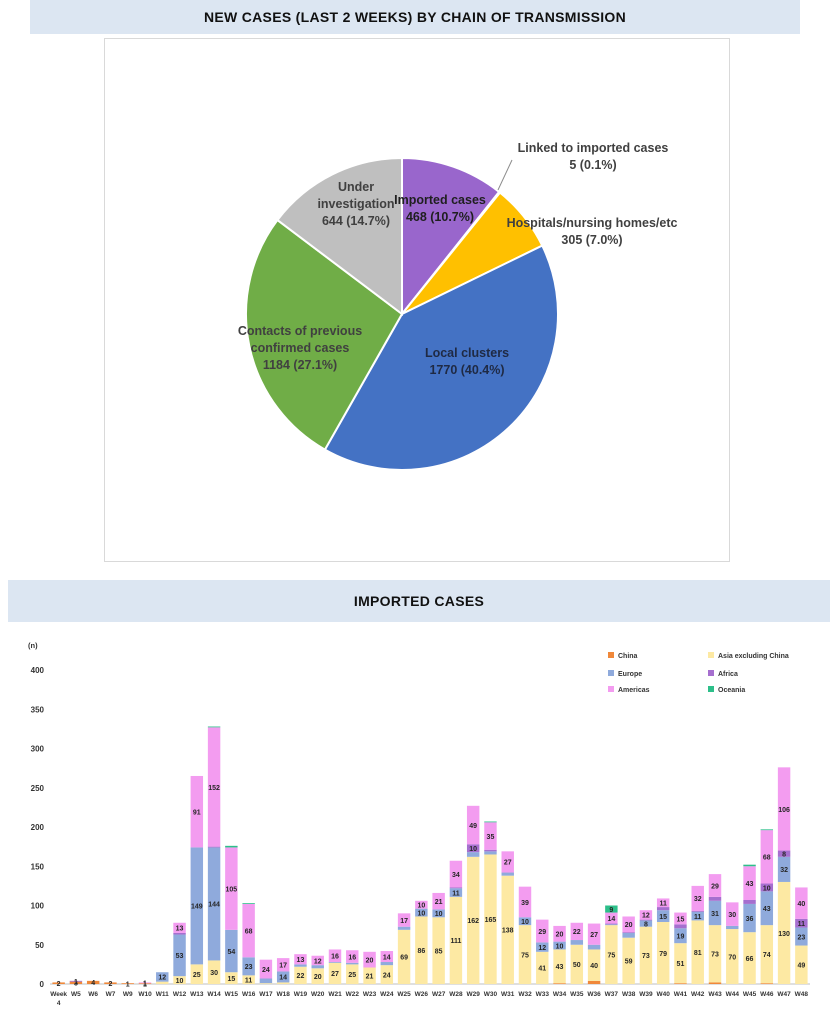 The width and height of the screenshot is (830, 1016). What do you see at coordinates (732, 957) in the screenshot?
I see `data-label: 70` at bounding box center [732, 957].